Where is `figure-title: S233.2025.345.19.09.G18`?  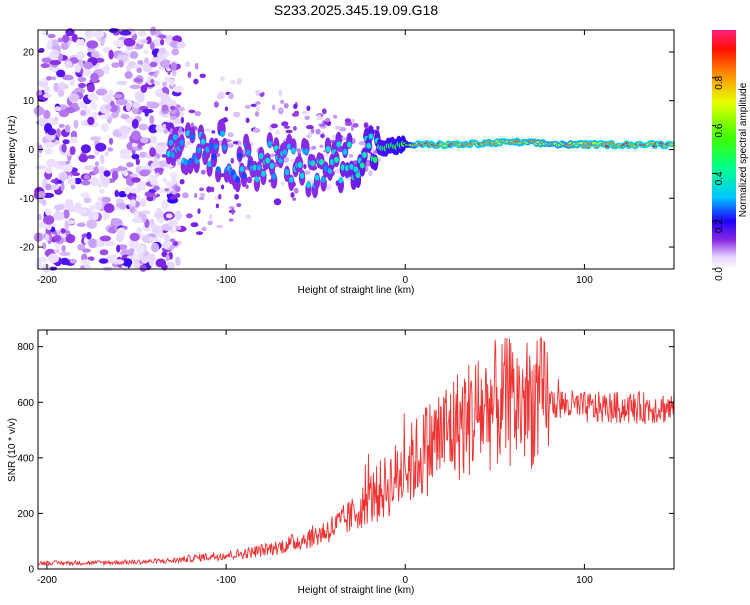
figure-title: S233.2025.345.19.09.G18 is located at coordinates (356, 10).